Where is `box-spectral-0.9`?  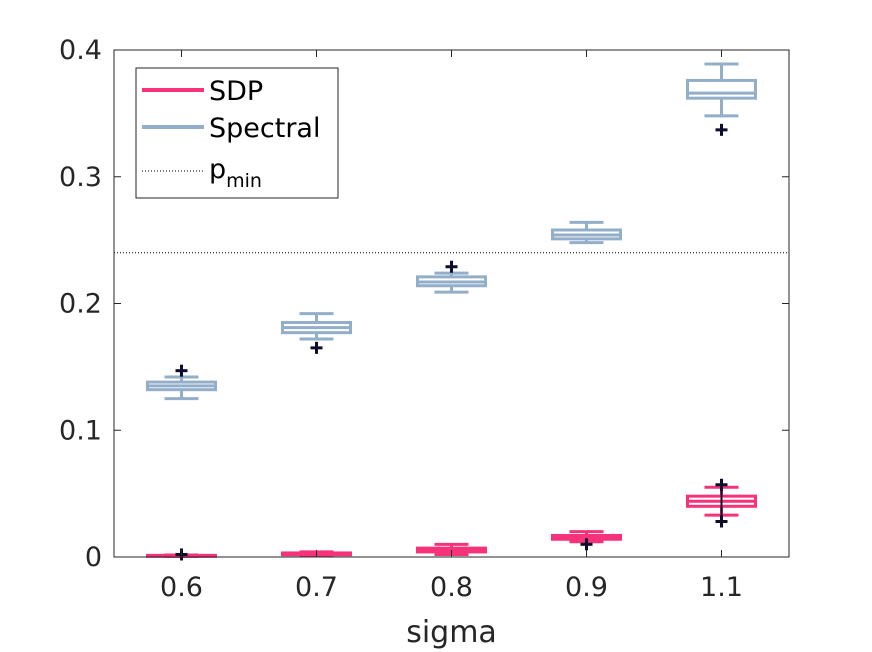 box-spectral-0.9 is located at coordinates (586, 232).